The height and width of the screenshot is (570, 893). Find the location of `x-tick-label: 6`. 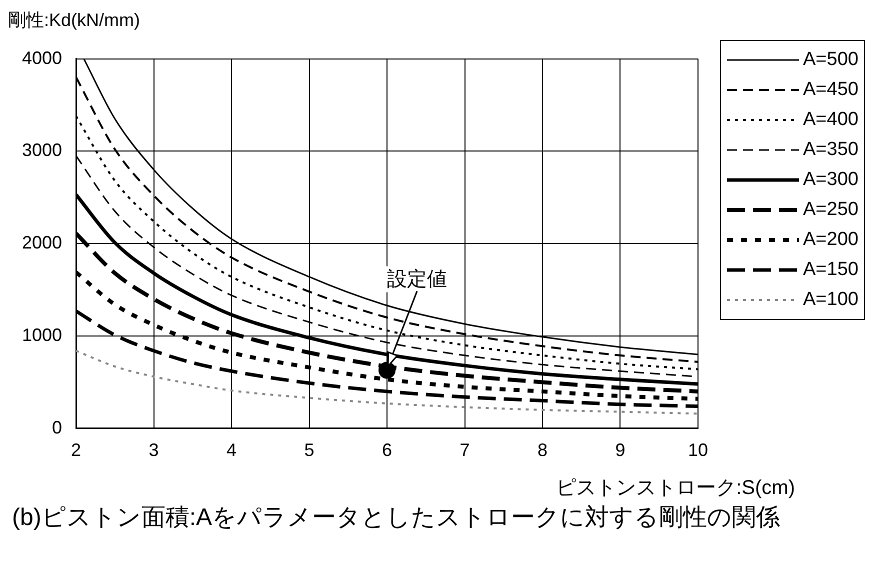

x-tick-label: 6 is located at coordinates (387, 450).